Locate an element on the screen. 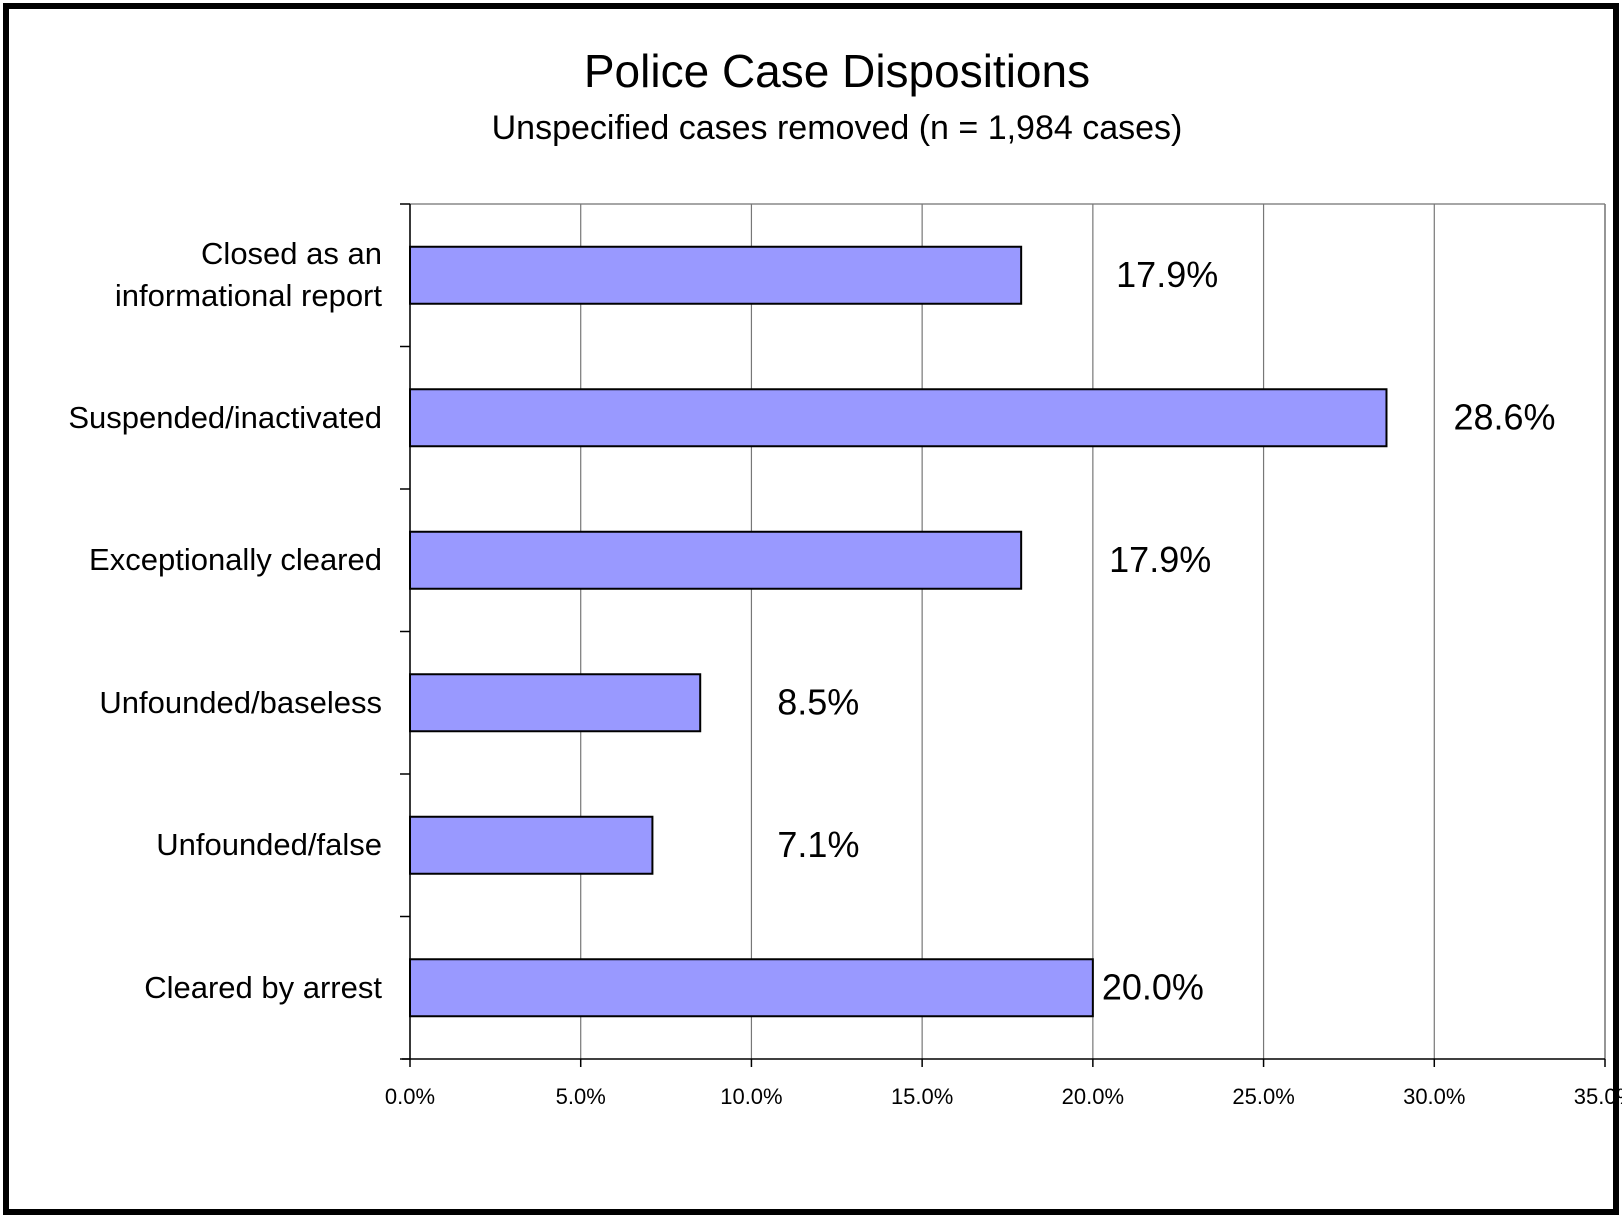  value-label: 28.6% is located at coordinates (1504, 416).